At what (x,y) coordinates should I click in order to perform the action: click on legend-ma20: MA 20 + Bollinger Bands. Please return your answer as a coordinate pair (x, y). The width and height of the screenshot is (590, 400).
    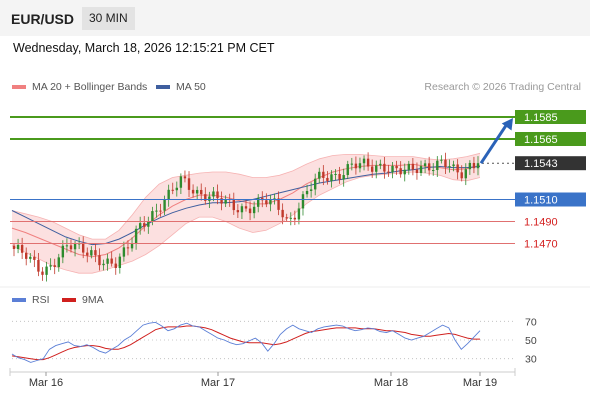
    Looking at the image, I should click on (79, 87).